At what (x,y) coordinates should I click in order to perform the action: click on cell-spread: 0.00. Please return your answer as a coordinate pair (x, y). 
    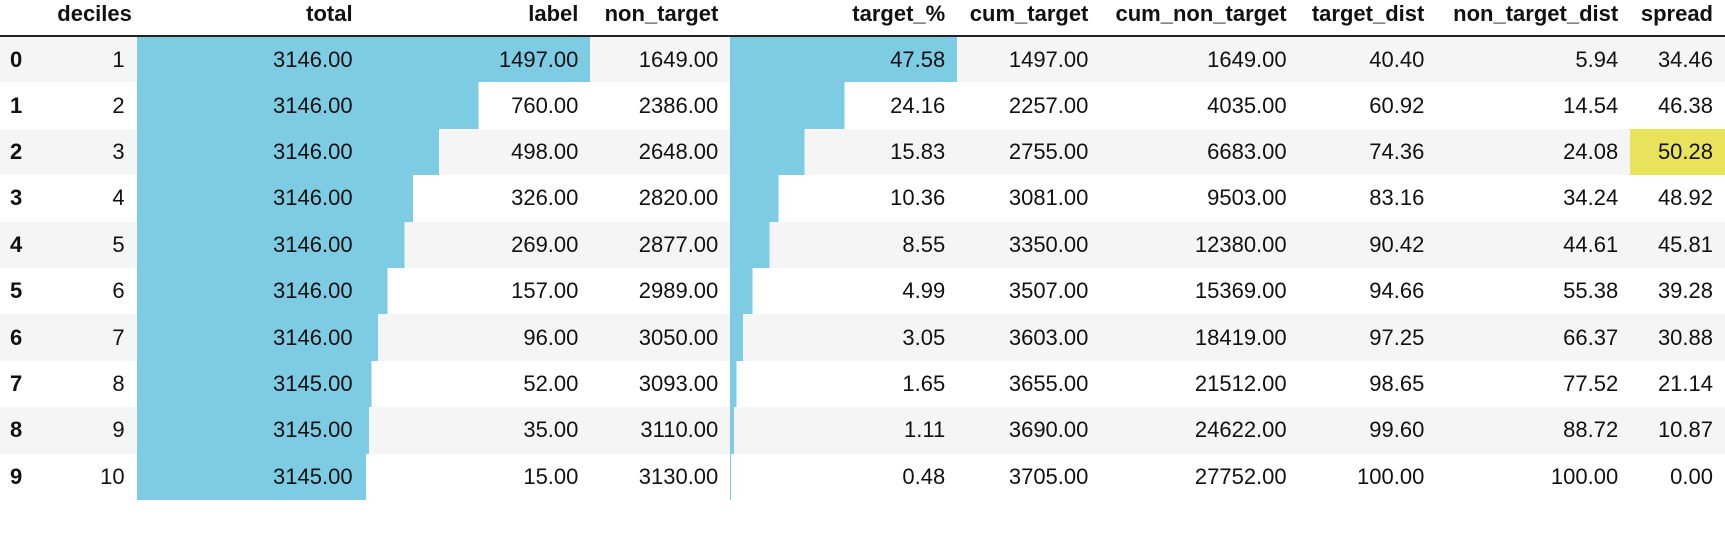
    Looking at the image, I should click on (1691, 476).